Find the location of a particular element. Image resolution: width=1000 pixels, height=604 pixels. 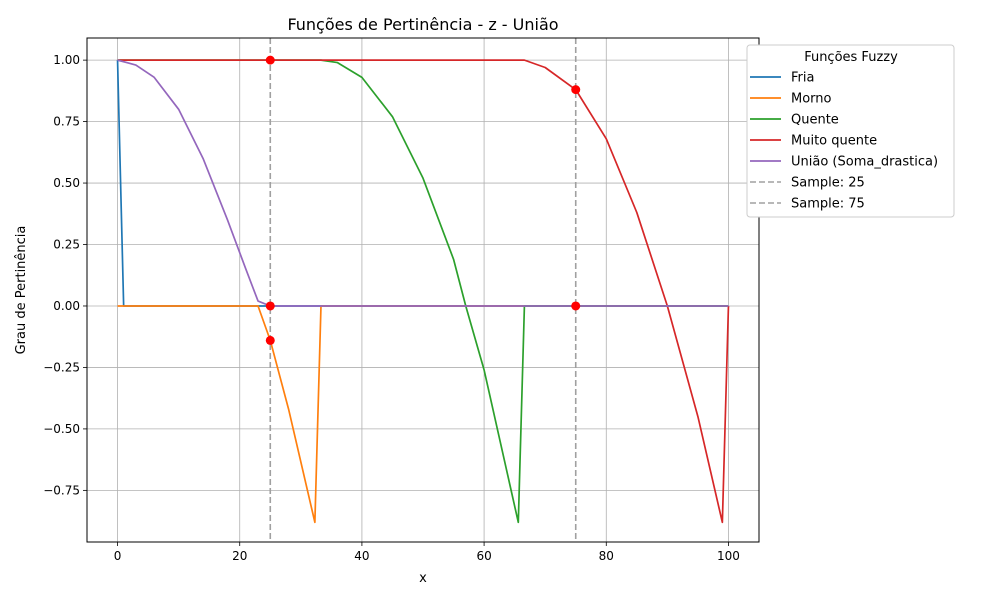

legend-label: Quente is located at coordinates (815, 120).